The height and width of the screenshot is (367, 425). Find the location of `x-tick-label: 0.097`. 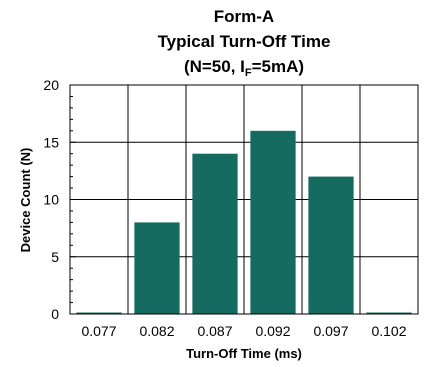

x-tick-label: 0.097 is located at coordinates (330, 331).